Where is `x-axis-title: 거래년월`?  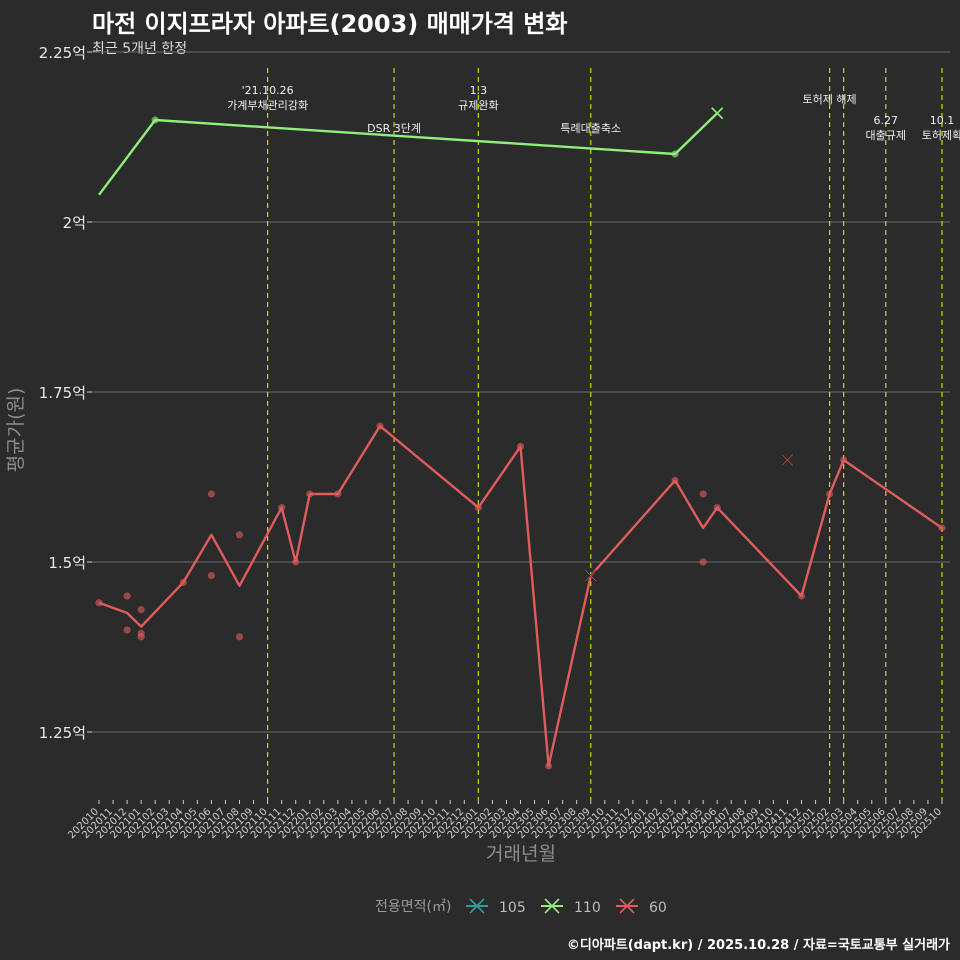 x-axis-title: 거래년월 is located at coordinates (521, 854).